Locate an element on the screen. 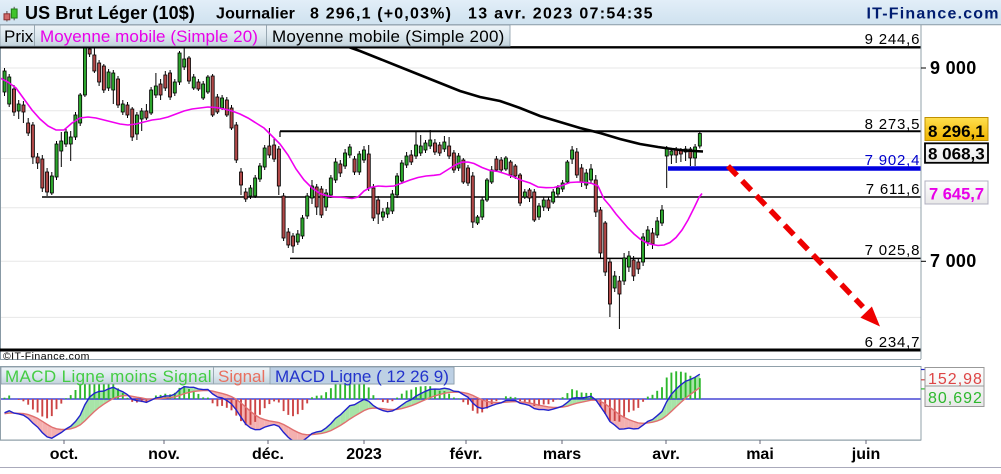  svg-text: Signal is located at coordinates (241, 376).